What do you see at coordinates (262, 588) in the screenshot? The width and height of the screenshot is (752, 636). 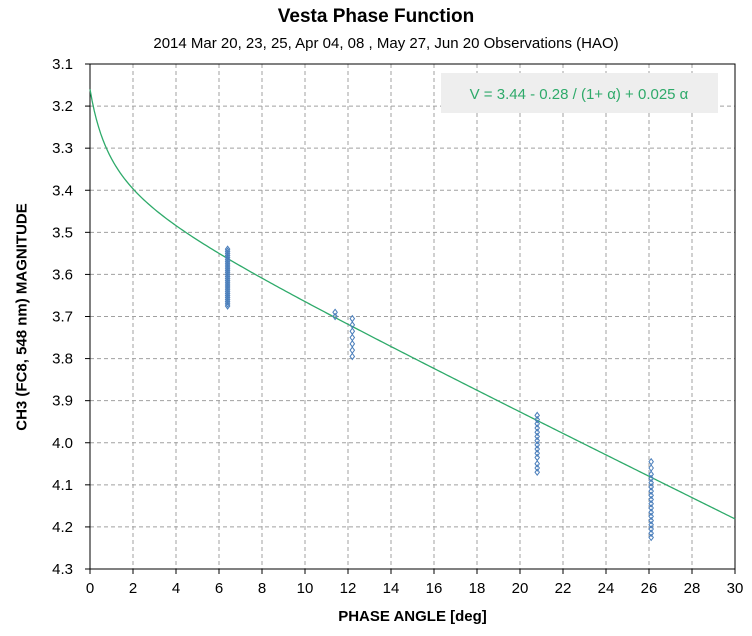 I see `x-tick-label: 8` at bounding box center [262, 588].